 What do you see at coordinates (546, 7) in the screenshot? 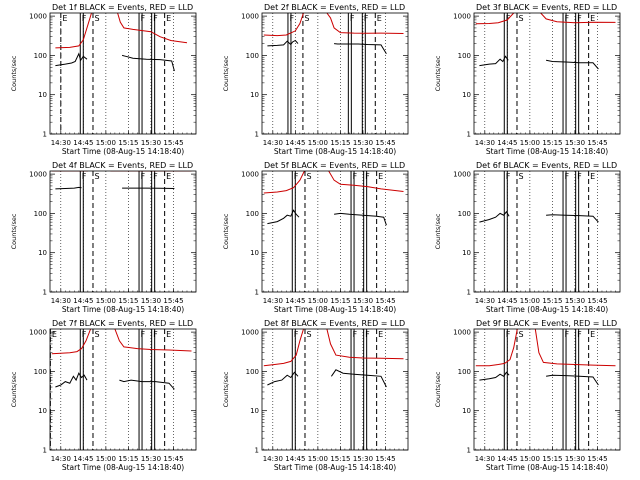
I see `panel-title: Det 3f BLACK = Events, RED = LLD` at bounding box center [546, 7].